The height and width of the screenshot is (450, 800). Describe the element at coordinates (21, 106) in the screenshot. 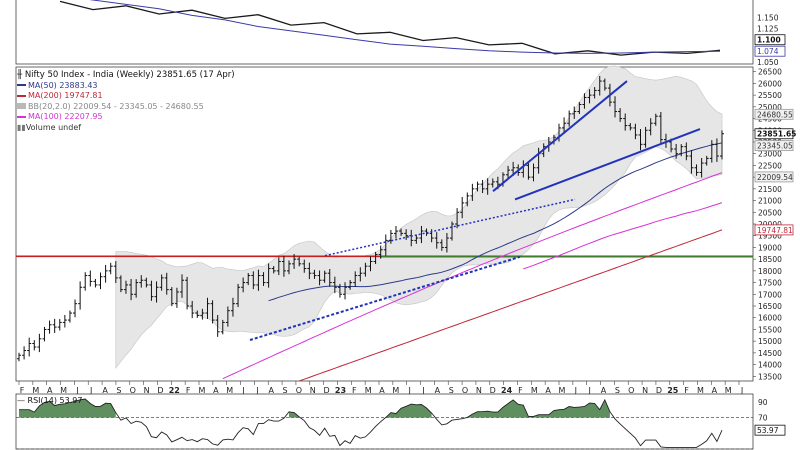

I see `bb-swatch-icon` at that location.